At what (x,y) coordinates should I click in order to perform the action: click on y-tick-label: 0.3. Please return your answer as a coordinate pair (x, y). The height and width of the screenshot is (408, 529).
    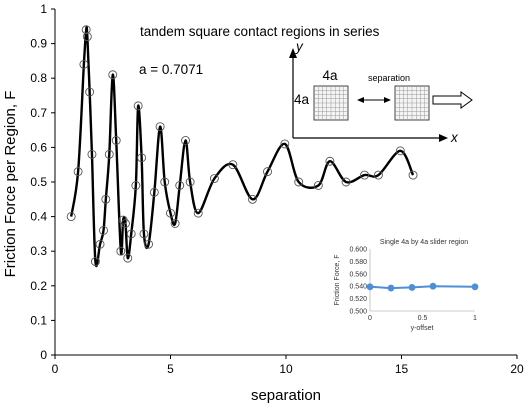
    Looking at the image, I should click on (38, 251).